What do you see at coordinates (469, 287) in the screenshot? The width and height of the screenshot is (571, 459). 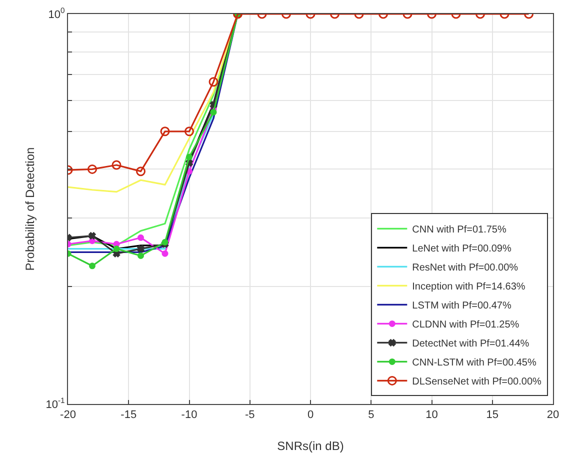 I see `legend-label: Inception with Pf=14.63%` at bounding box center [469, 287].